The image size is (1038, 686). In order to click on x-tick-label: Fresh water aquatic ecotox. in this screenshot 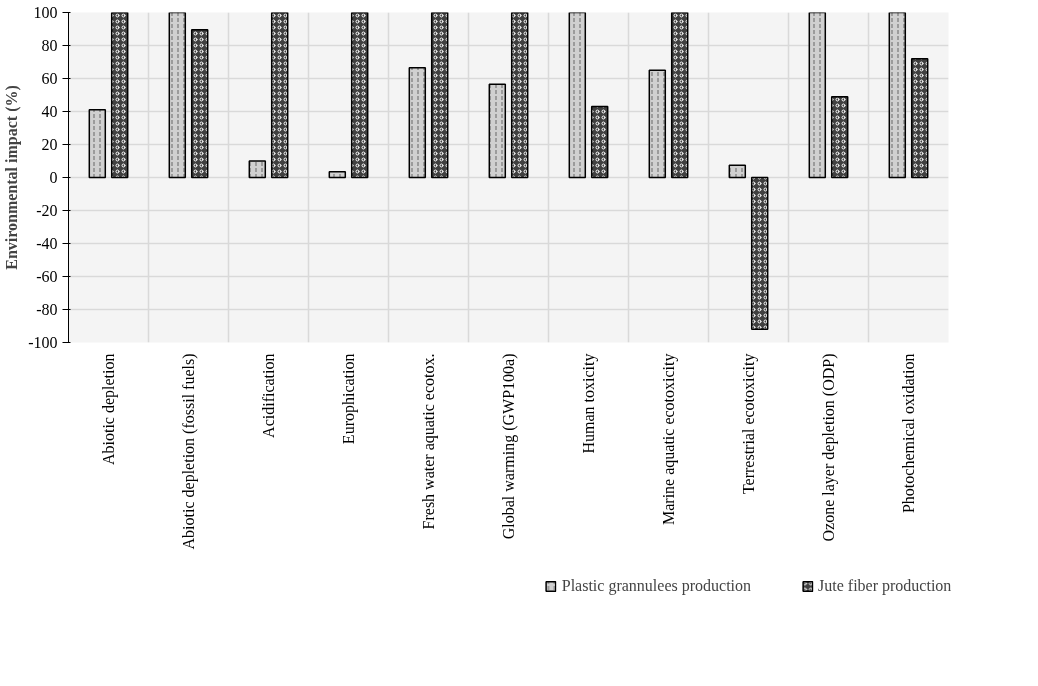, I will do `click(429, 441)`.